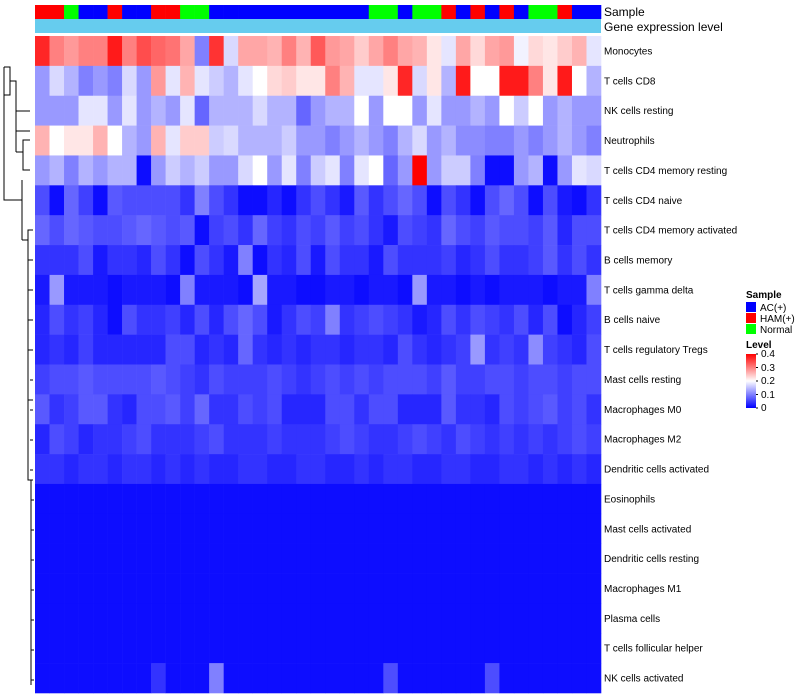 The width and height of the screenshot is (800, 700). Describe the element at coordinates (643, 440) in the screenshot. I see `row-label: Macrophages M2` at that location.